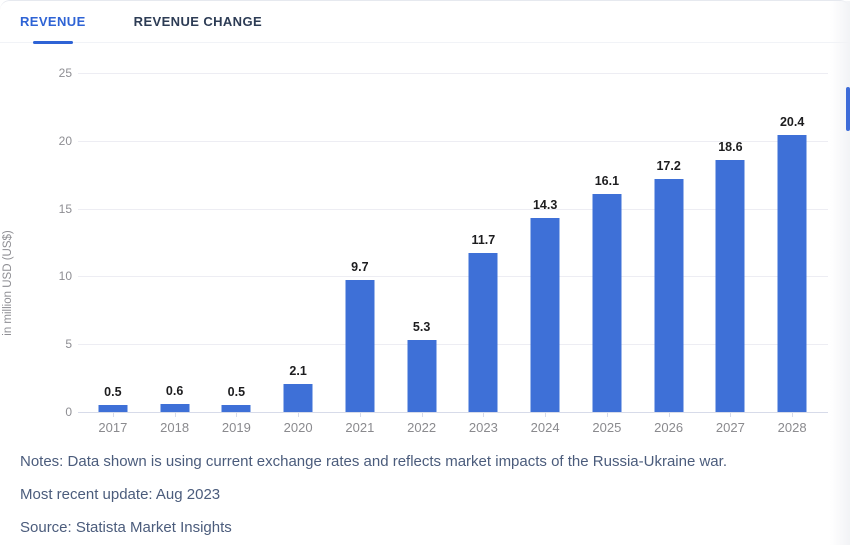 This screenshot has height=545, width=850. What do you see at coordinates (360, 254) in the screenshot?
I see `bar-column: 9.7 2021` at bounding box center [360, 254].